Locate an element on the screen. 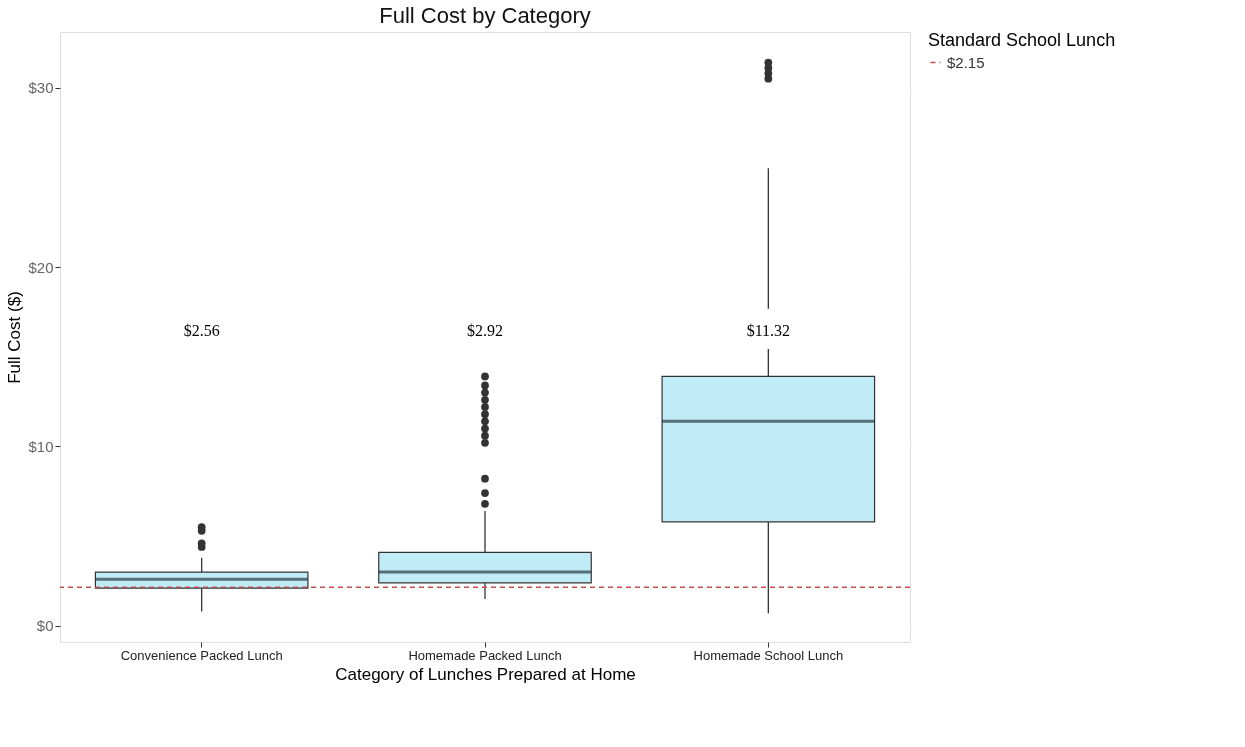 The height and width of the screenshot is (747, 1245). x-tick-label: Homemade Packed Lunch is located at coordinates (485, 655).